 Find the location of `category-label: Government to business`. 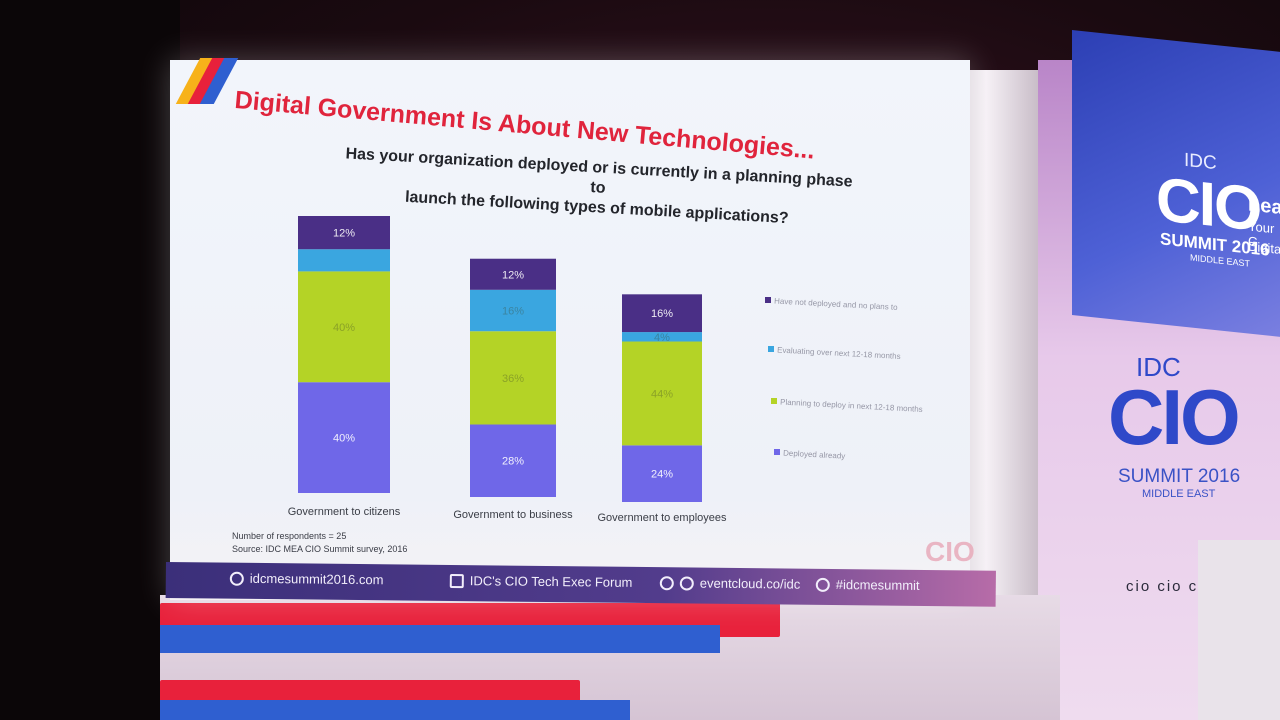

category-label: Government to business is located at coordinates (513, 515).